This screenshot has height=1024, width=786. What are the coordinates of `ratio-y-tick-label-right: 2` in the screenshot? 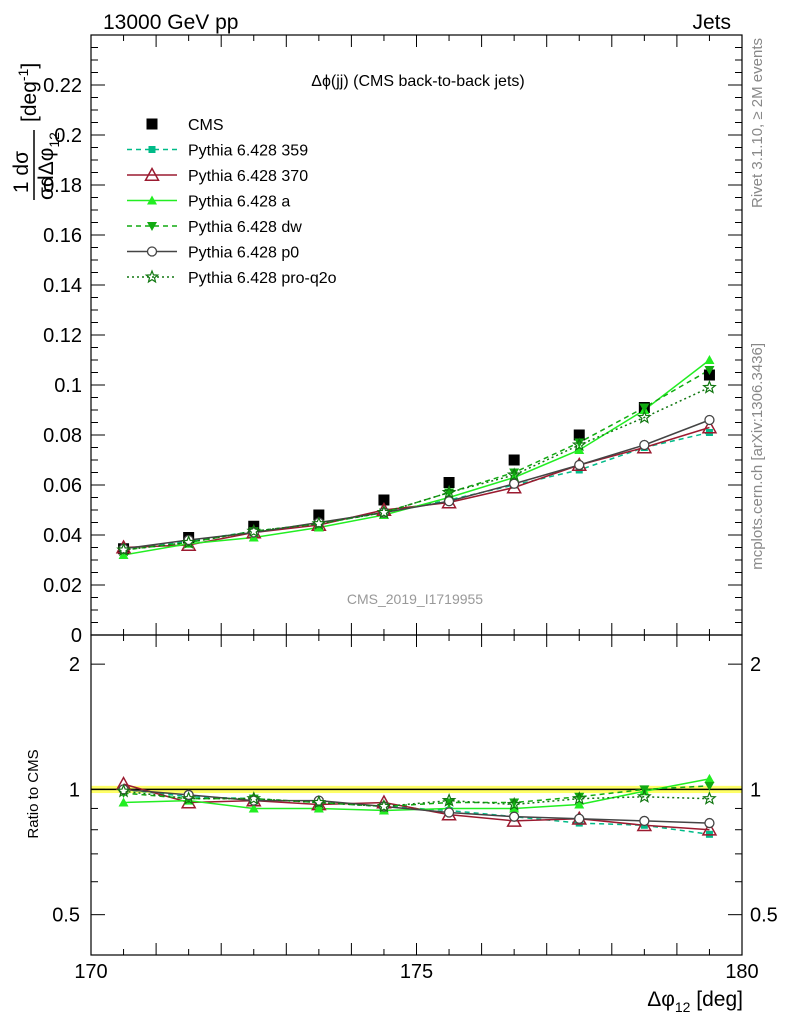 It's located at (755, 665).